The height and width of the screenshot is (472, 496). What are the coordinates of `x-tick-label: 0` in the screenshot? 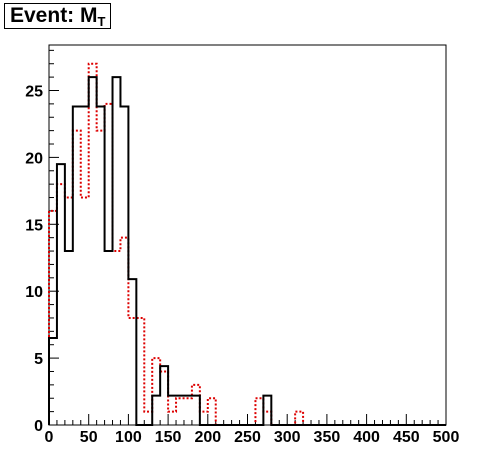 It's located at (49, 437).